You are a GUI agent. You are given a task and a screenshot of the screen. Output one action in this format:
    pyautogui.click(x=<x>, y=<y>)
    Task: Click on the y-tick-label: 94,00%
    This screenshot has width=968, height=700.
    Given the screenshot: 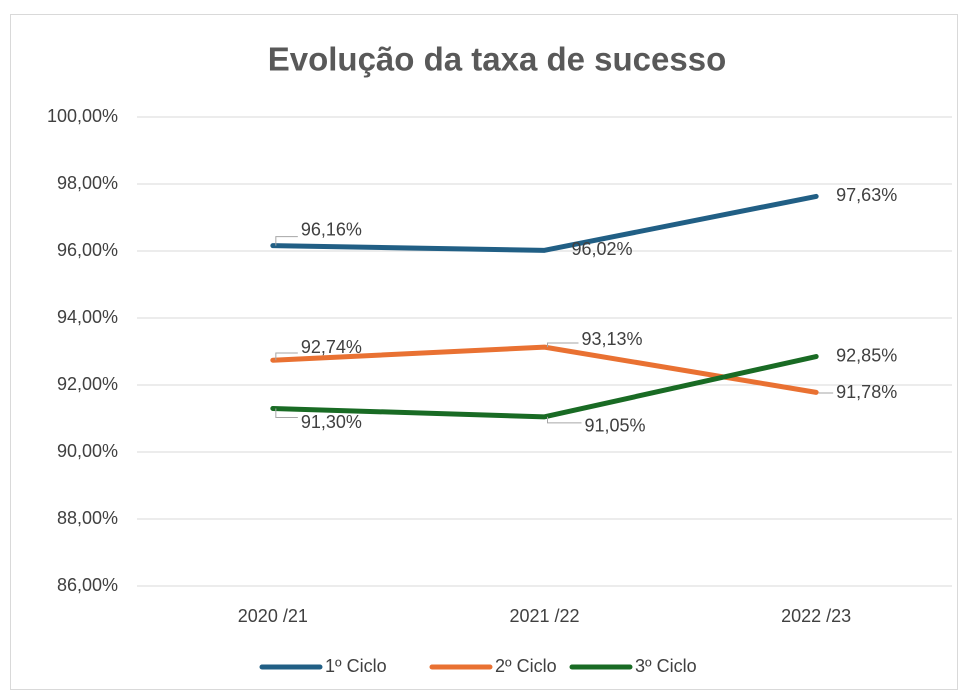 What is the action you would take?
    pyautogui.click(x=87, y=317)
    